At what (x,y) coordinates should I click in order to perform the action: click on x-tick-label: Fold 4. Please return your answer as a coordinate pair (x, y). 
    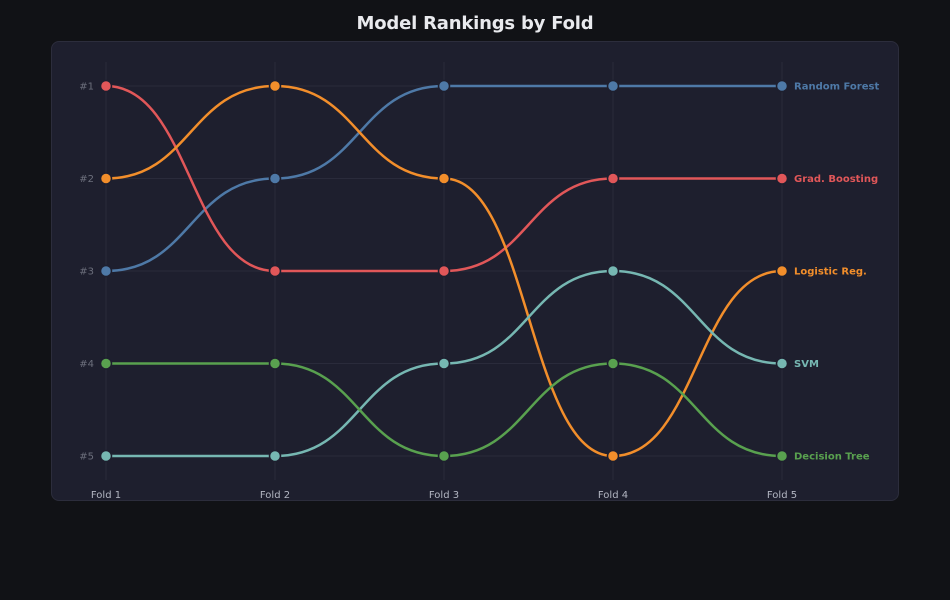
    Looking at the image, I should click on (613, 495).